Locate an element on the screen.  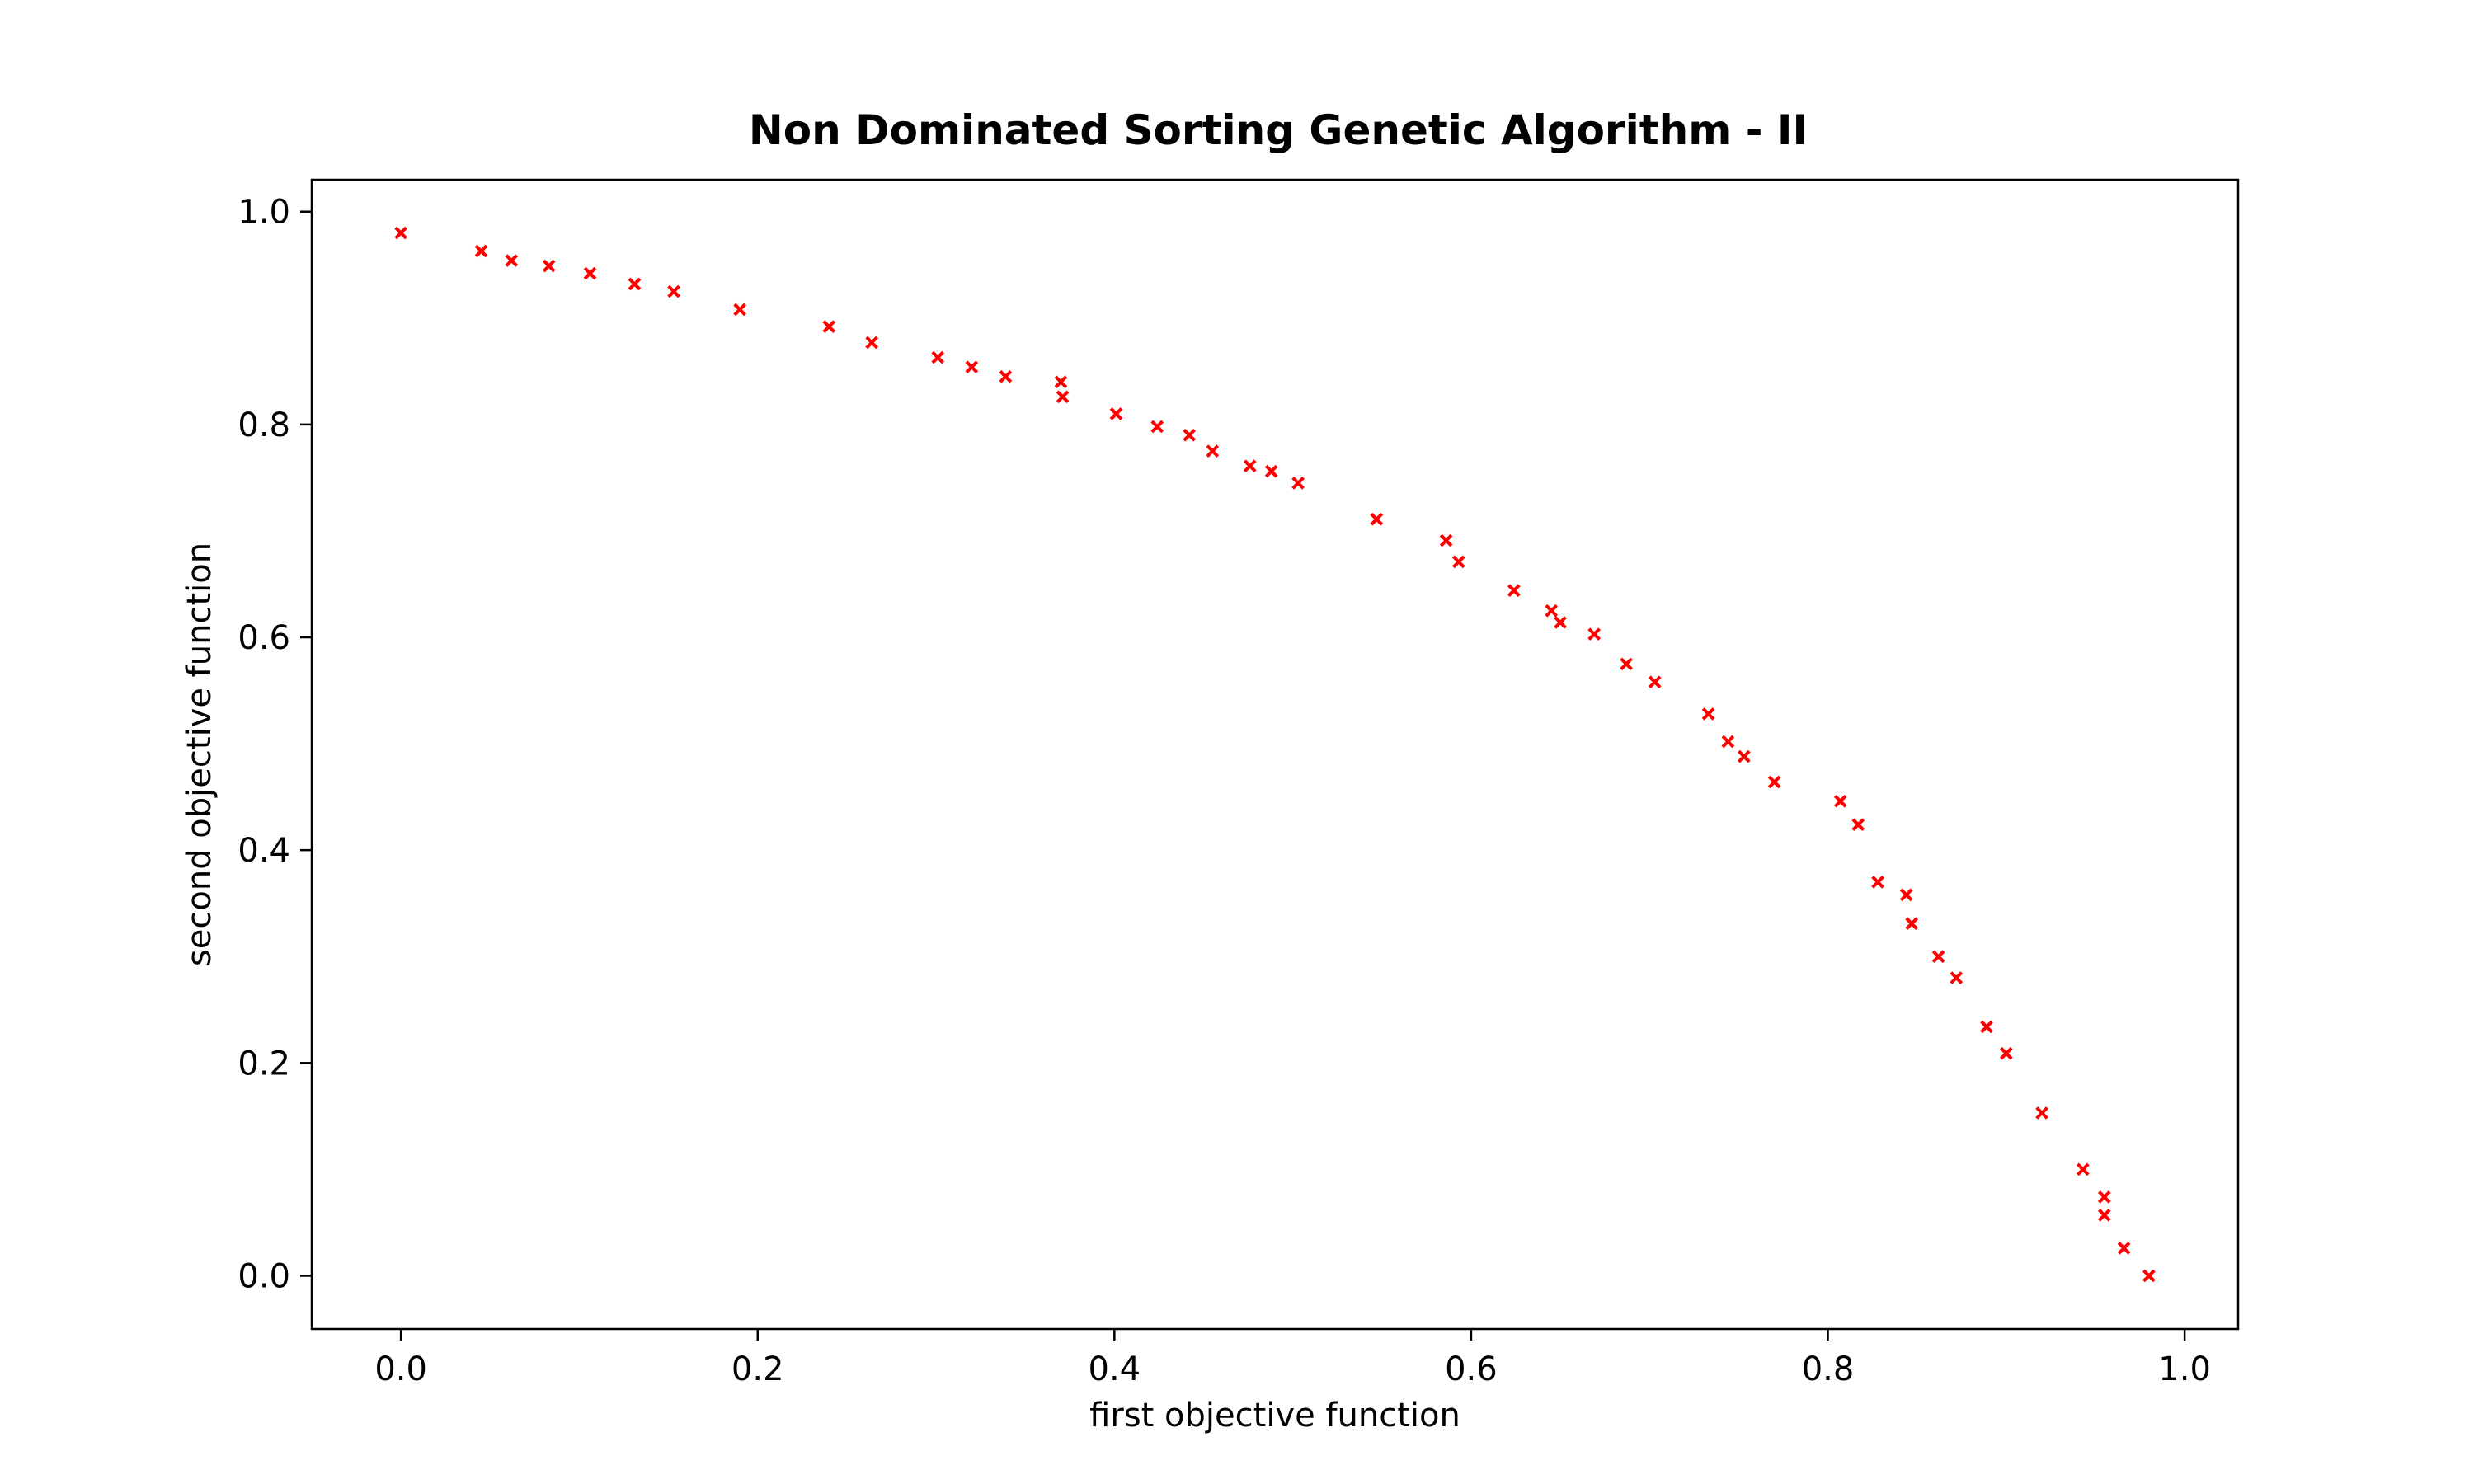
x-axis: 0.0 0.2 0.4 0.6 0.8 1.0 is located at coordinates (1292, 1358).